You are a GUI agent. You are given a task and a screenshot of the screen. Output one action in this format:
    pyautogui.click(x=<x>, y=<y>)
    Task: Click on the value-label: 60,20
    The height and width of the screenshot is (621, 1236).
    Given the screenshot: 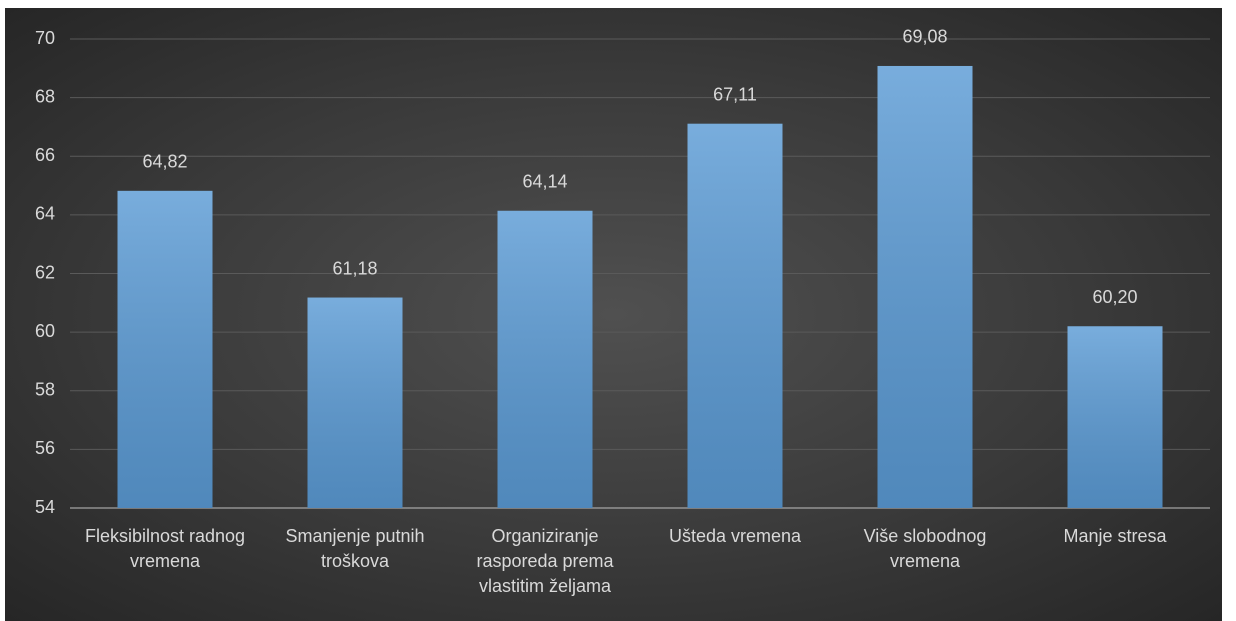 What is the action you would take?
    pyautogui.click(x=1114, y=297)
    